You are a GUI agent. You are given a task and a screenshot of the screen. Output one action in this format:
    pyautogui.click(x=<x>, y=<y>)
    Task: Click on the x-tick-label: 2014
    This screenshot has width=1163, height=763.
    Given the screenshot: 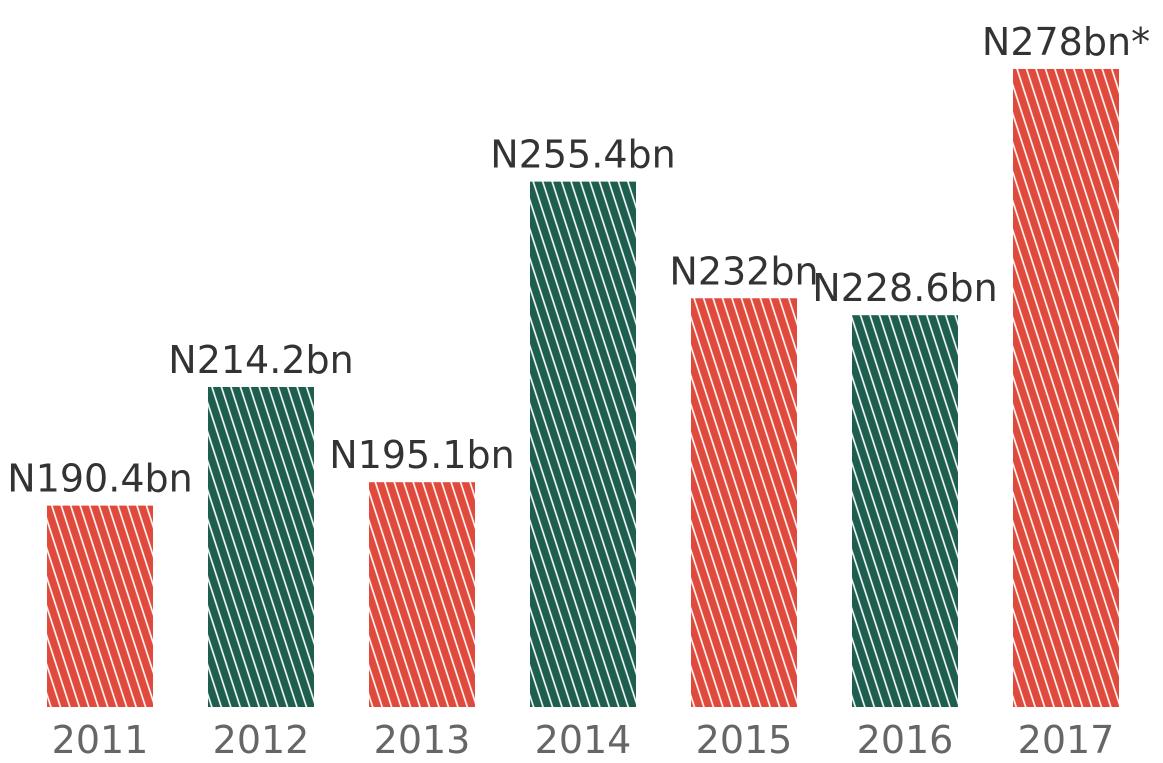 What is the action you would take?
    pyautogui.click(x=583, y=740)
    